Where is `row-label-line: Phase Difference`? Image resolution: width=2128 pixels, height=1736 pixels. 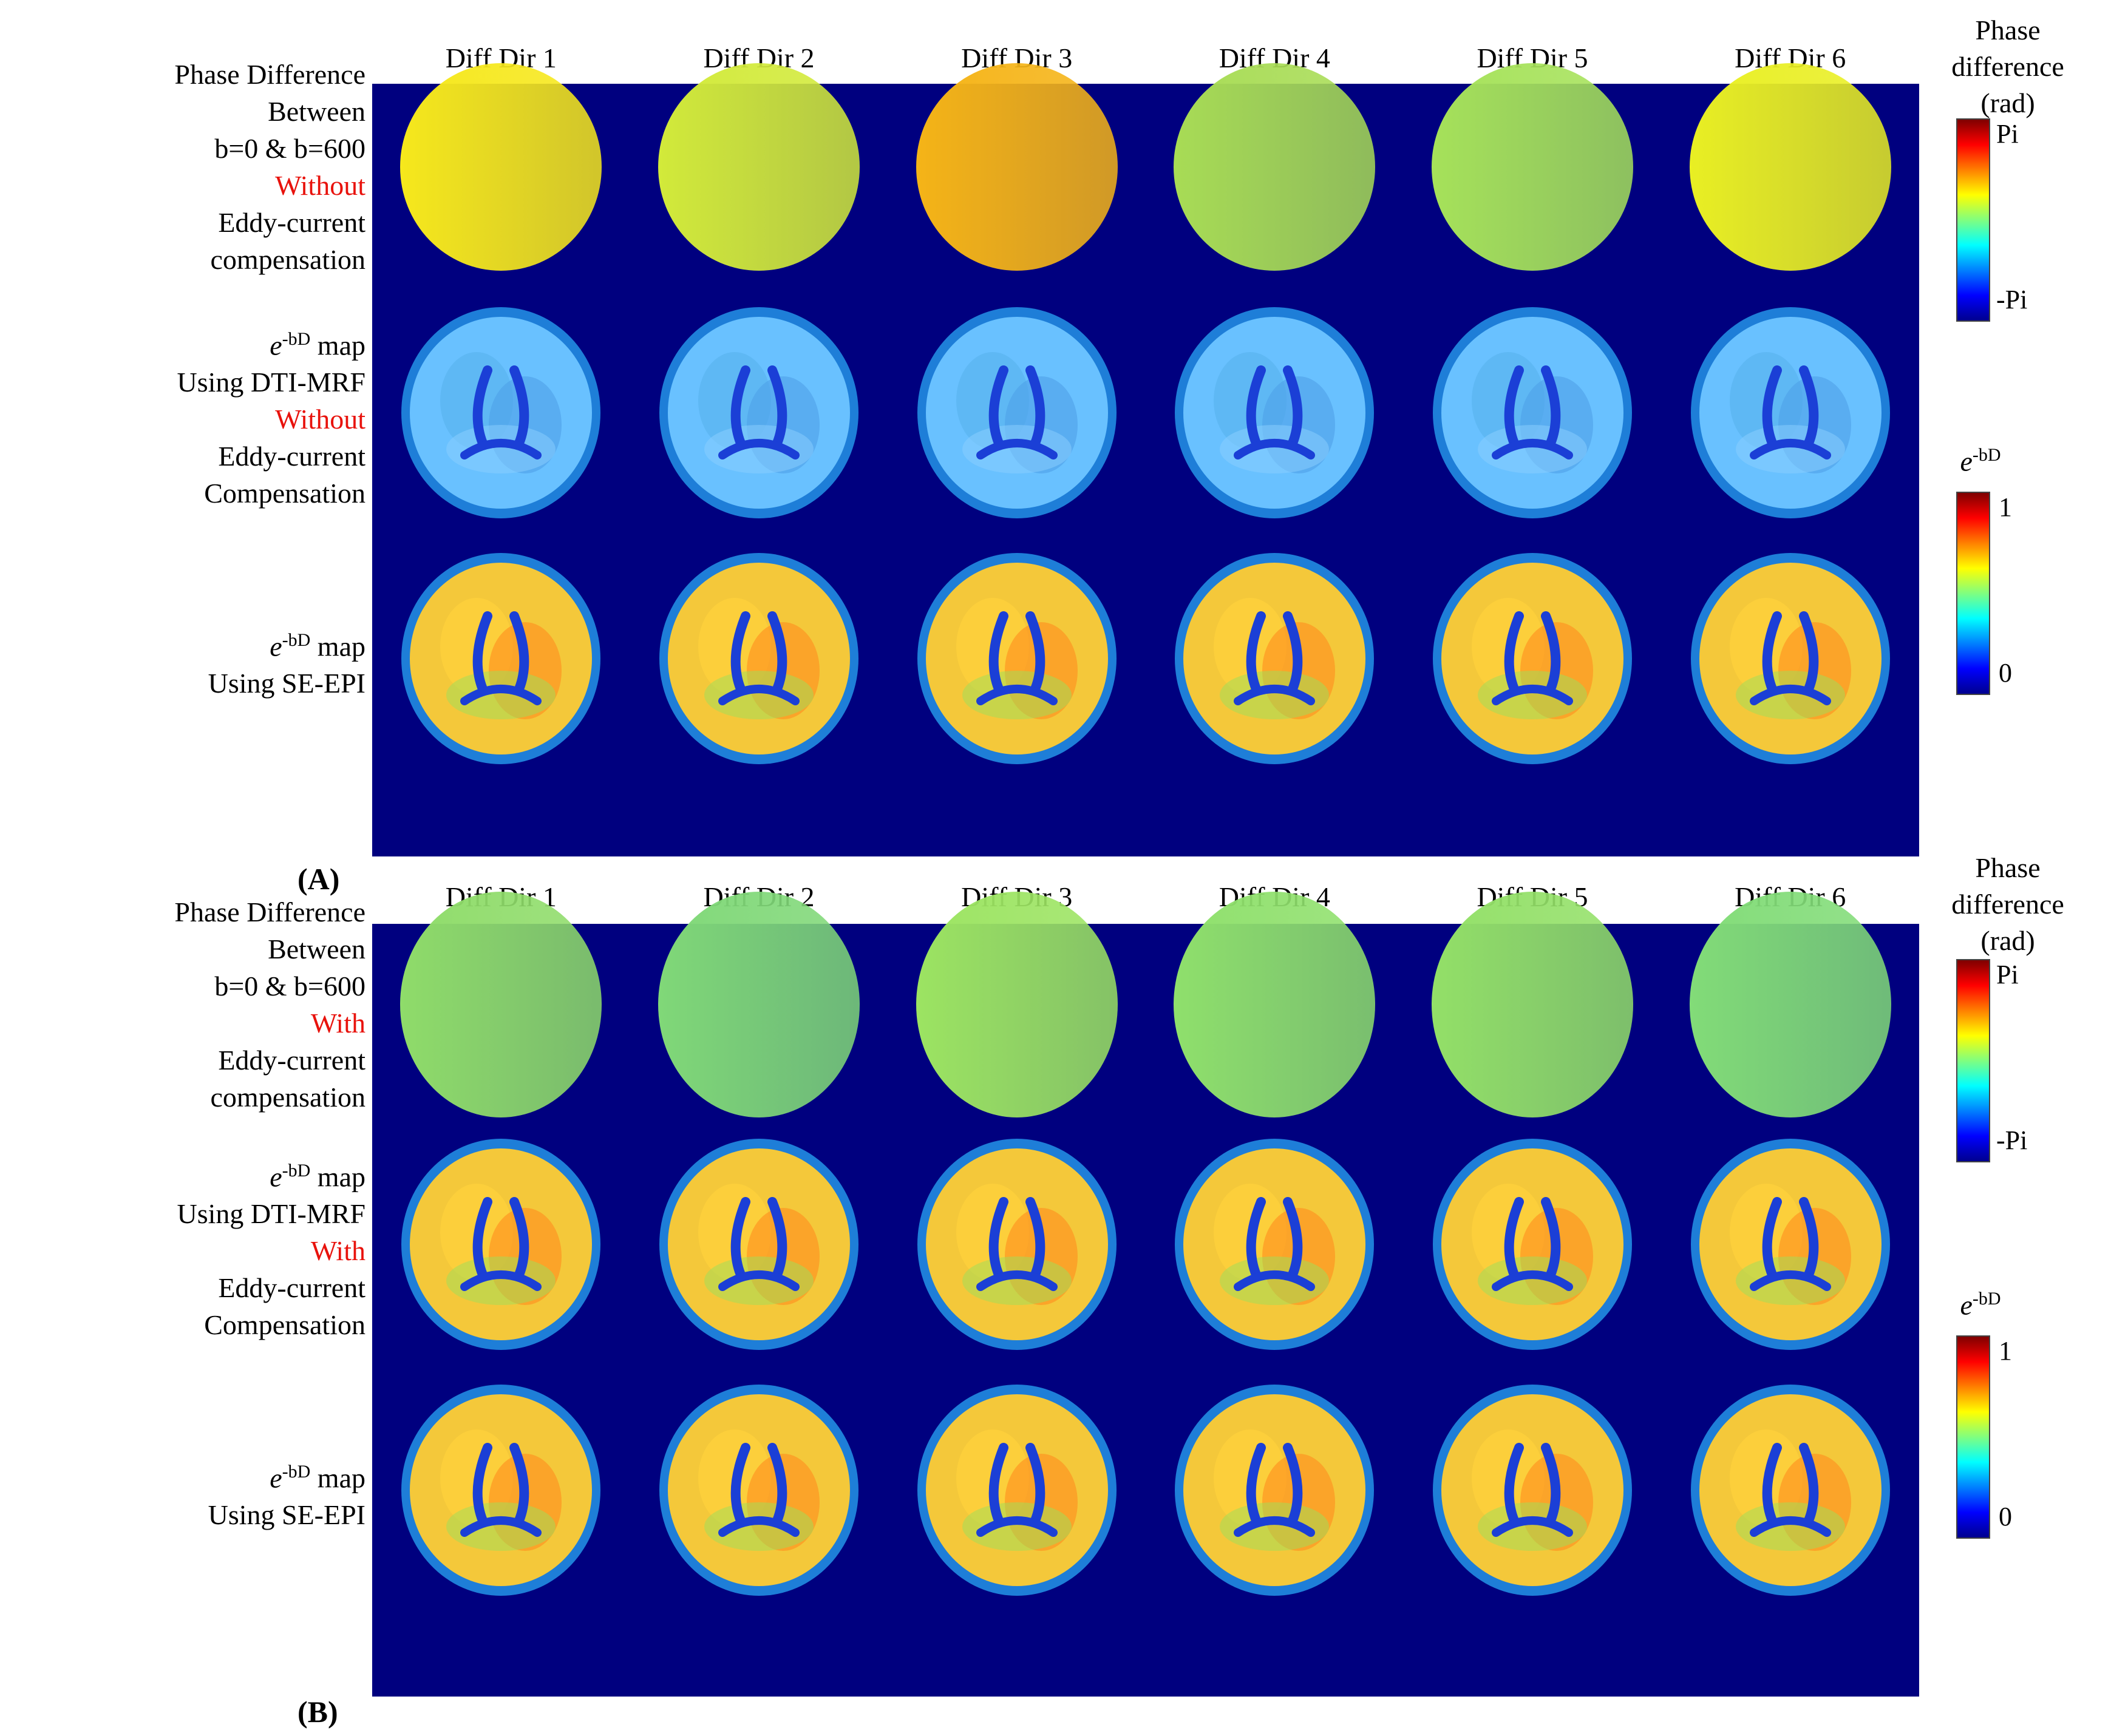
row-label-line: Phase Difference is located at coordinates (269, 912).